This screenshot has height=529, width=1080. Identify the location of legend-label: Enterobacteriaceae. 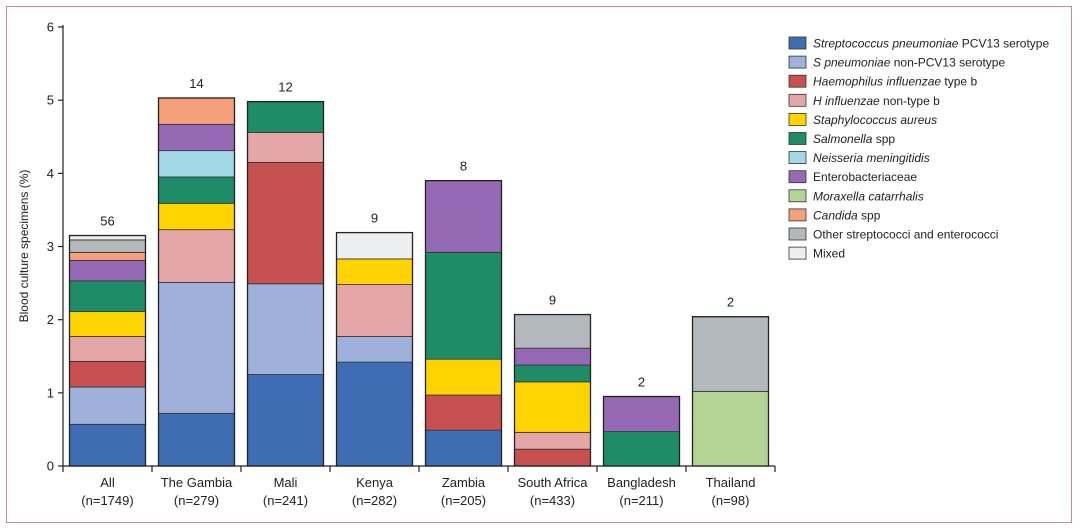
(865, 177).